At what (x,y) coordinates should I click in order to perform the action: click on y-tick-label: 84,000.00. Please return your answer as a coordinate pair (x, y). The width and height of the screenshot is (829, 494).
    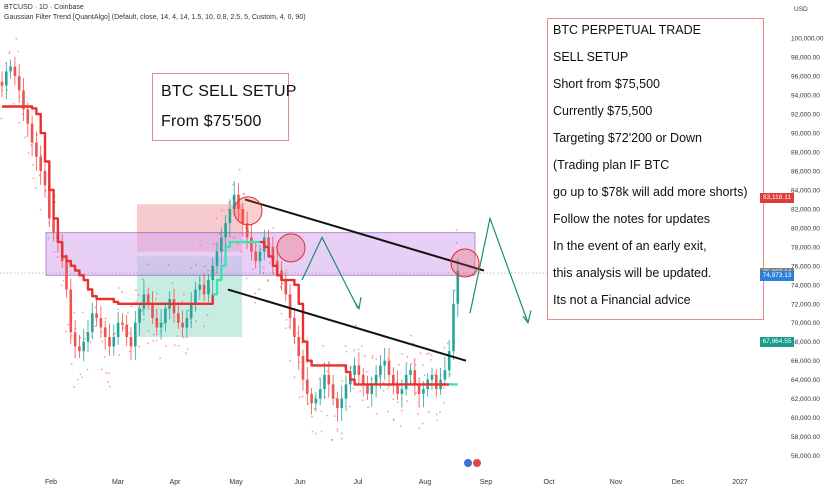
    Looking at the image, I should click on (805, 190).